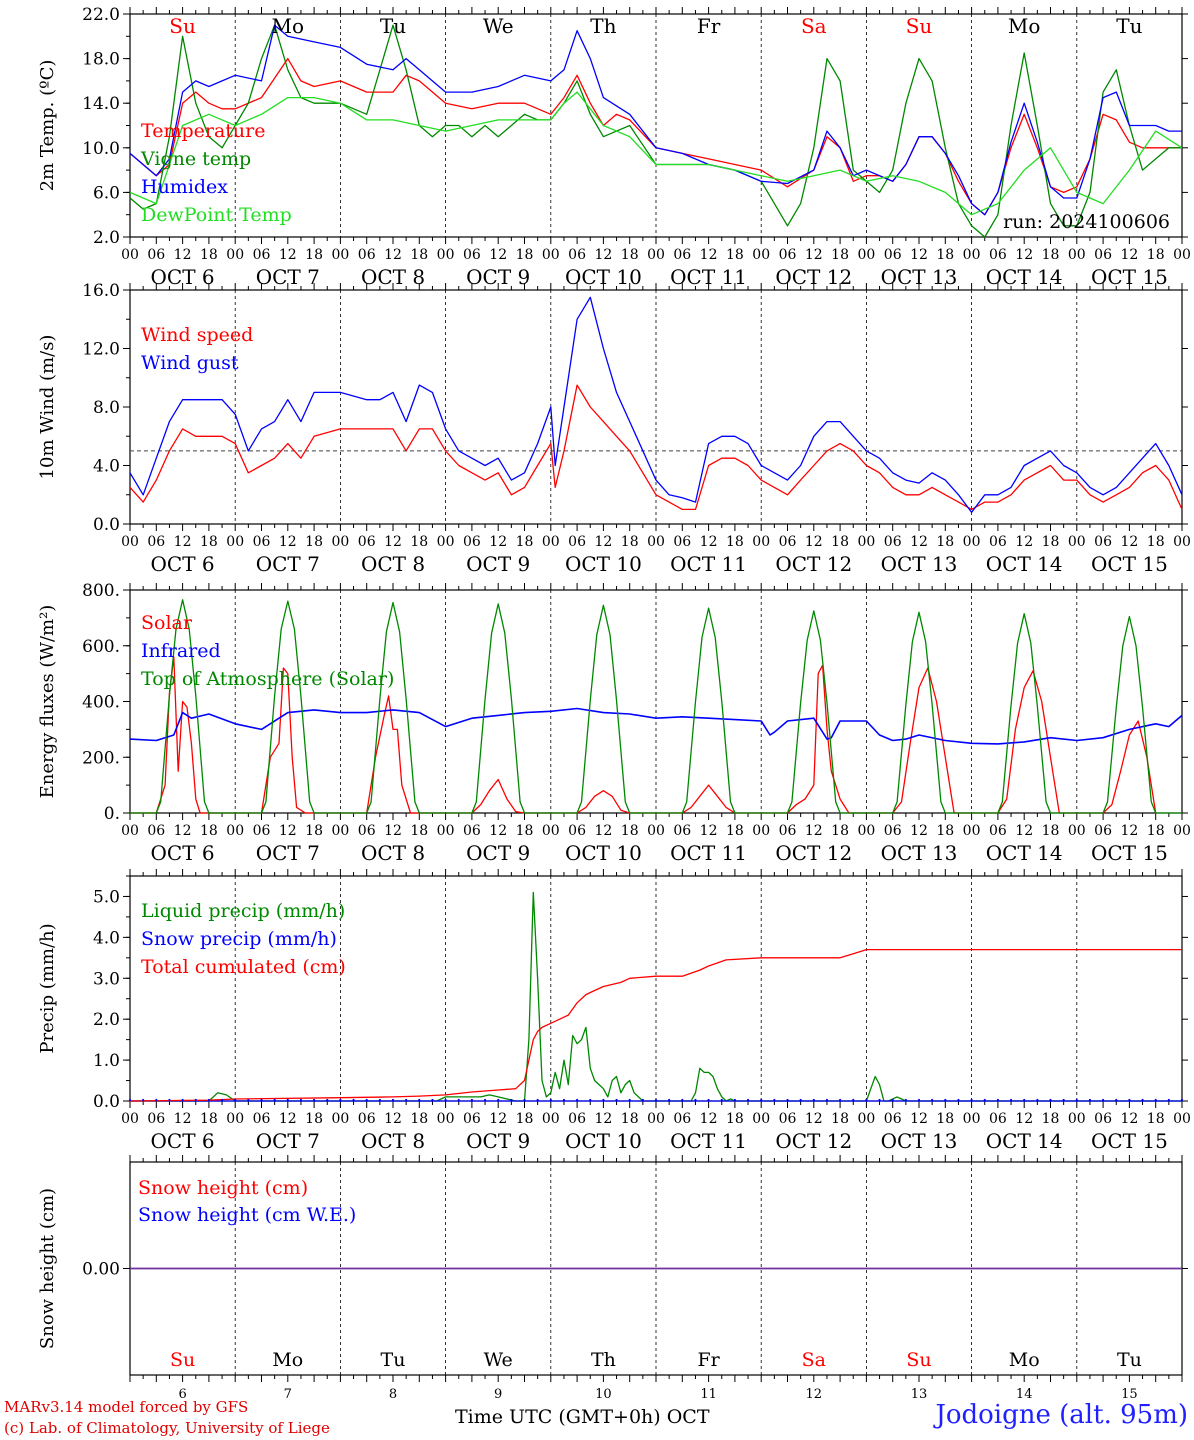 Image resolution: width=1194 pixels, height=1440 pixels. What do you see at coordinates (708, 853) in the screenshot?
I see `date-label: OCT 11` at bounding box center [708, 853].